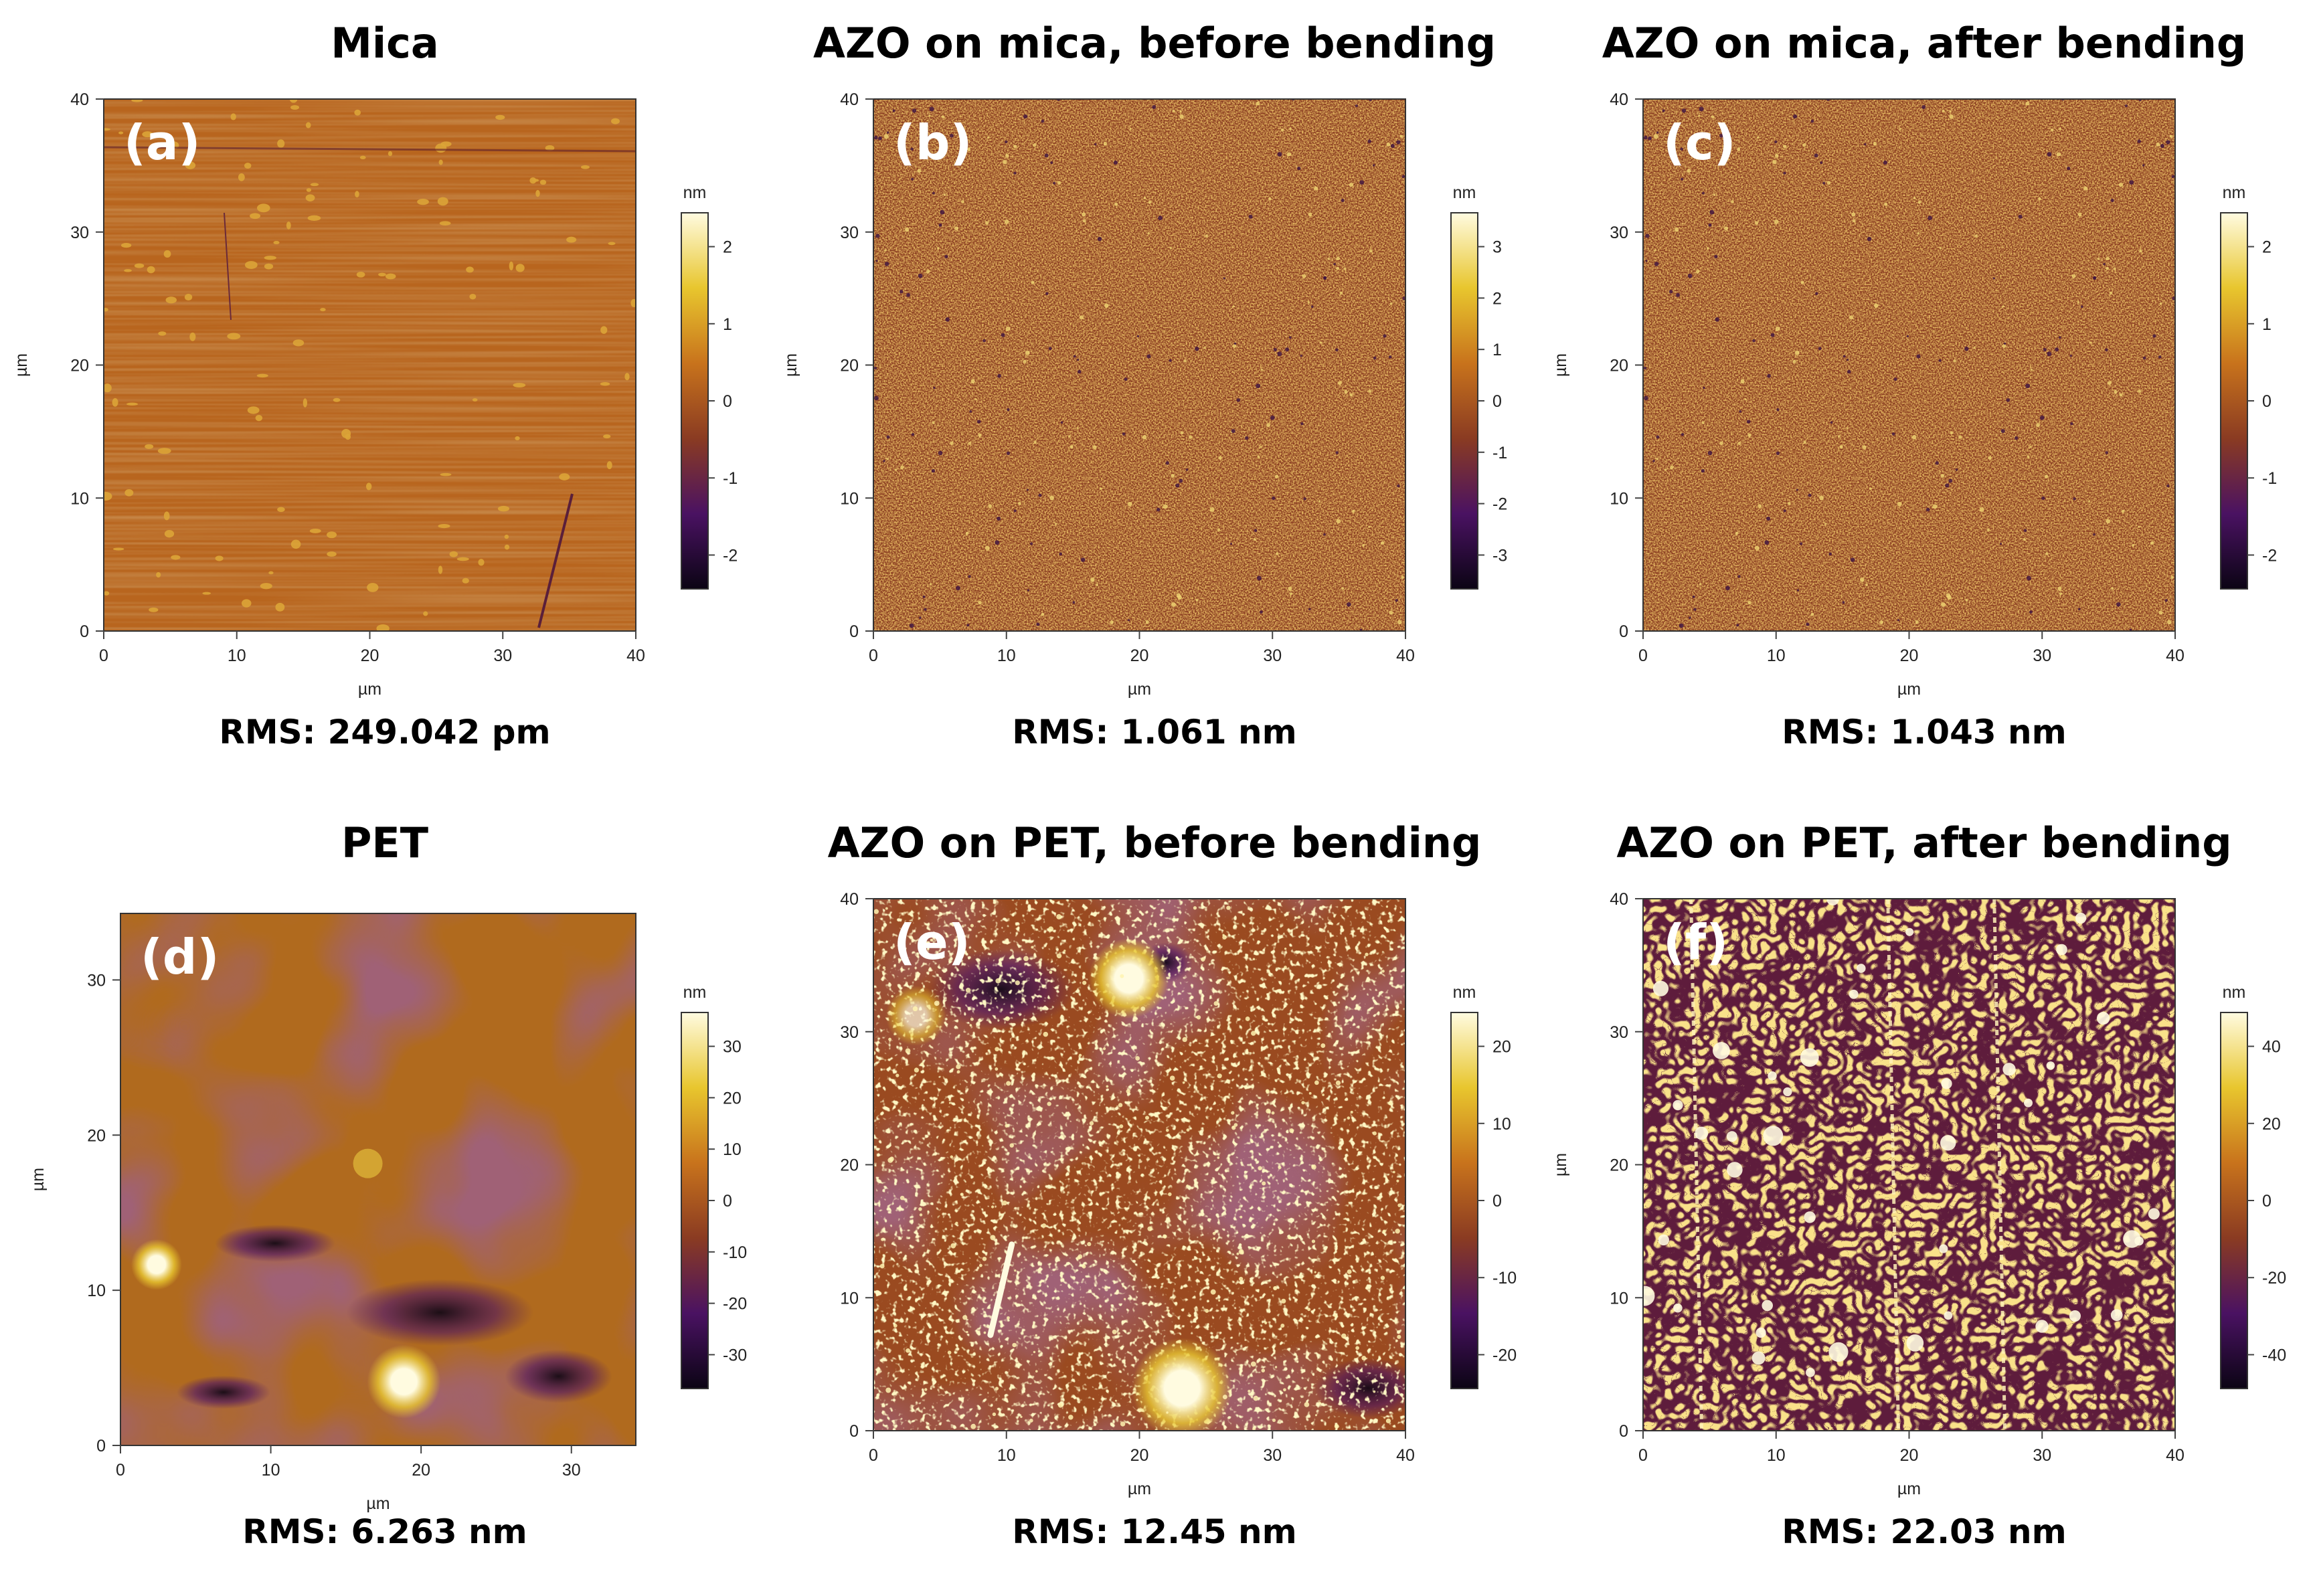 The image size is (2311, 1596). What do you see at coordinates (1924, 842) in the screenshot?
I see `panel-title: AZO on PET, after bending` at bounding box center [1924, 842].